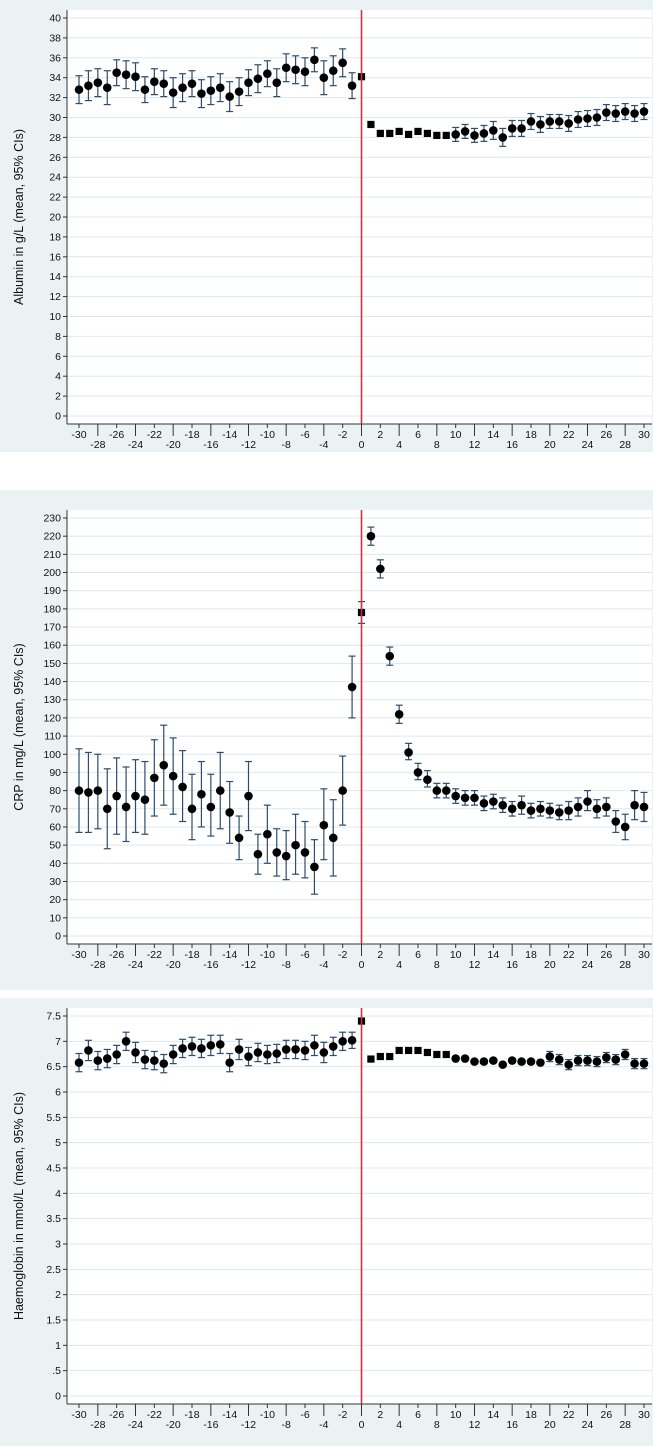 This screenshot has width=653, height=1446. Describe the element at coordinates (606, 435) in the screenshot. I see `albumin-x-tick-label: 26` at that location.